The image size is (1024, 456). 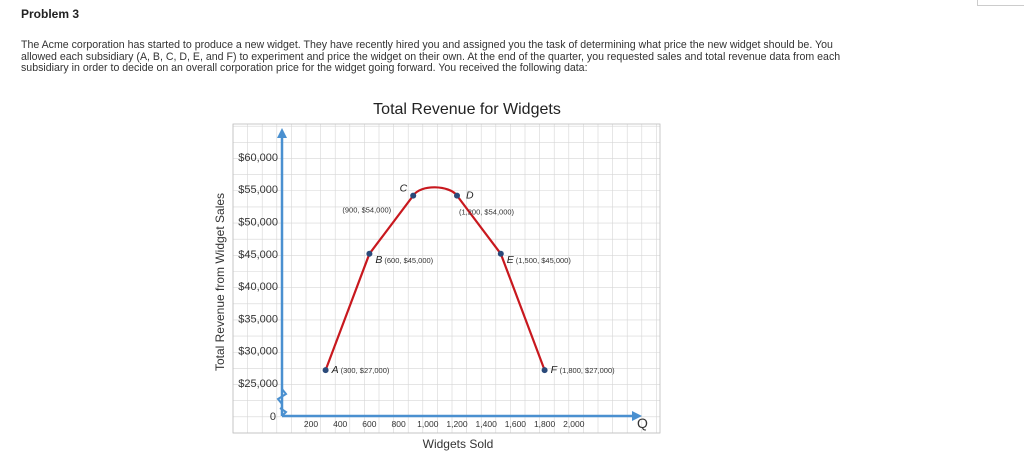 I want to click on data-point-d, so click(x=457, y=195).